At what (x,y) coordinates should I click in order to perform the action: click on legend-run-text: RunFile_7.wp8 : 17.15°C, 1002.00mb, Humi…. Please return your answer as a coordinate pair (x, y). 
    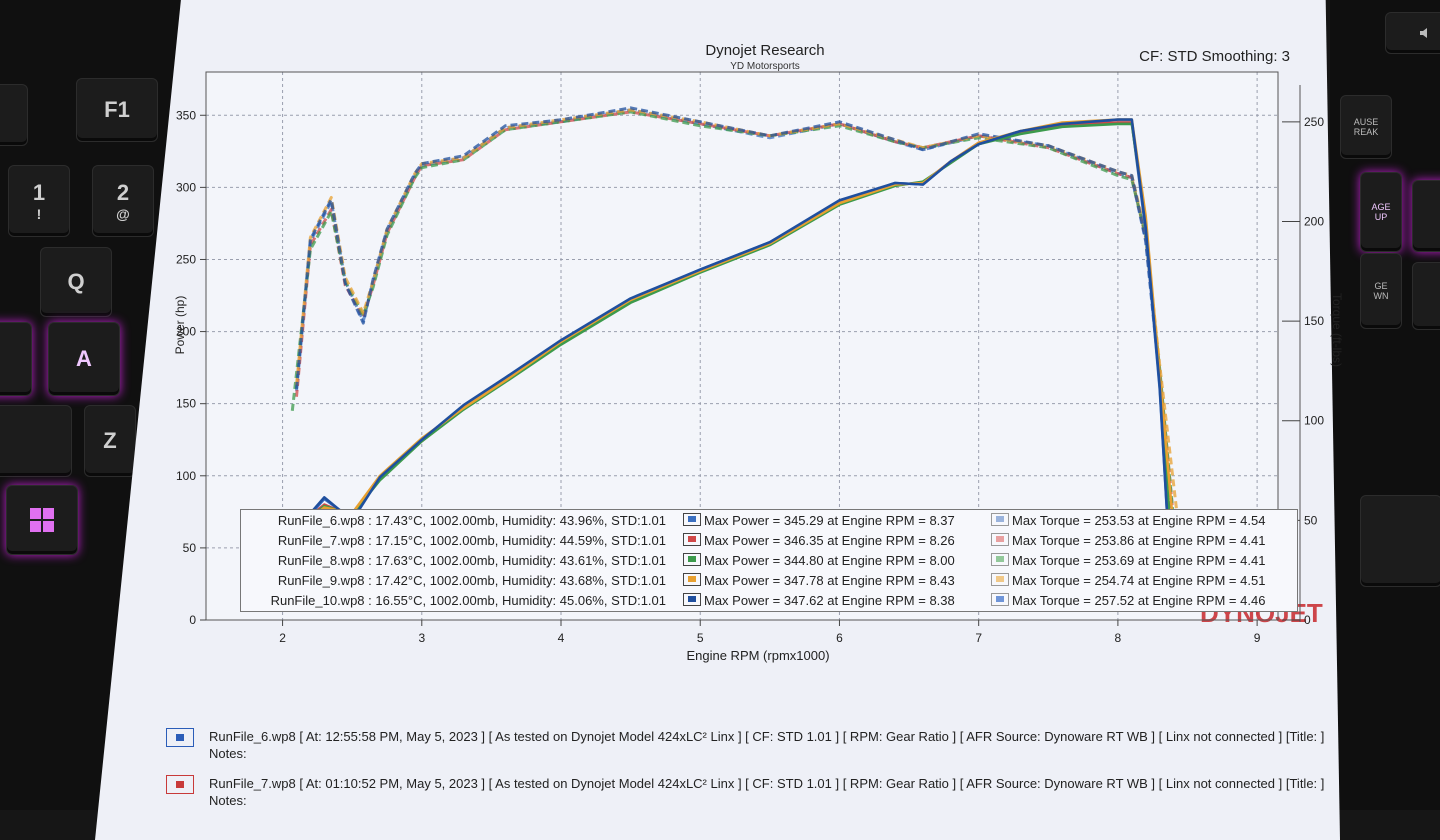
    Looking at the image, I should click on (471, 540).